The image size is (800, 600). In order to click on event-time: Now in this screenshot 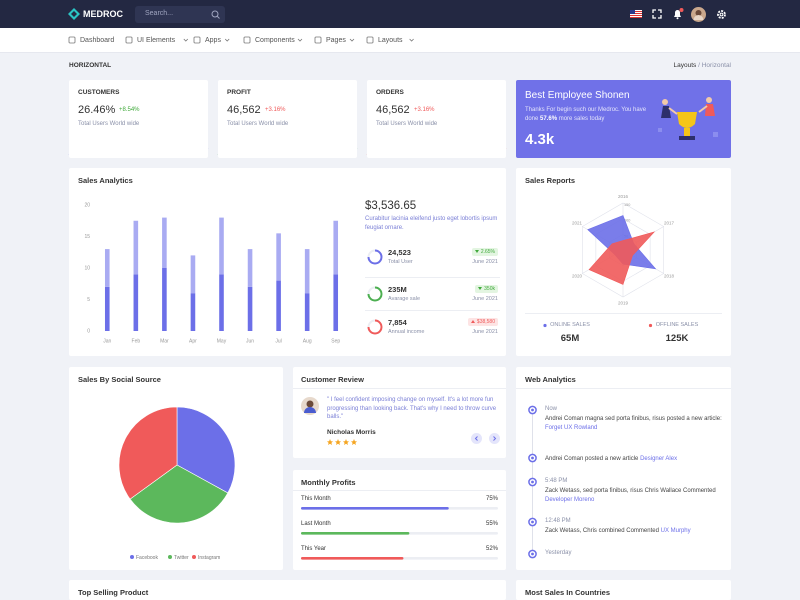, I will do `click(551, 409)`.